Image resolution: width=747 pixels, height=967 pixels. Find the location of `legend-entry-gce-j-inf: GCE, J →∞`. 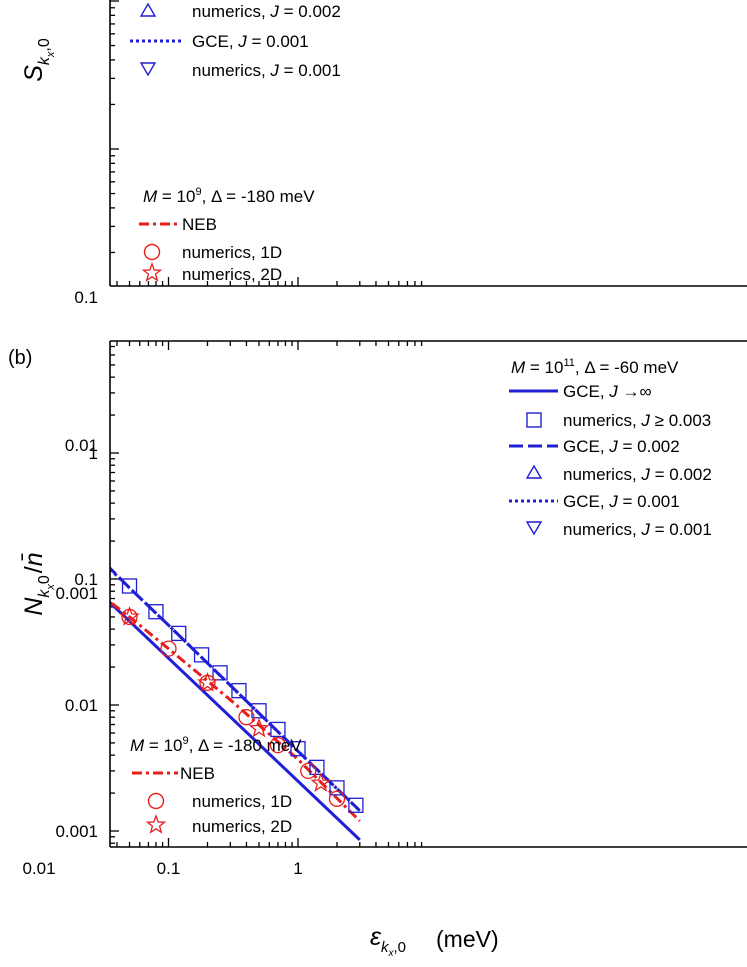

legend-entry-gce-j-inf: GCE, J →∞ is located at coordinates (607, 391).